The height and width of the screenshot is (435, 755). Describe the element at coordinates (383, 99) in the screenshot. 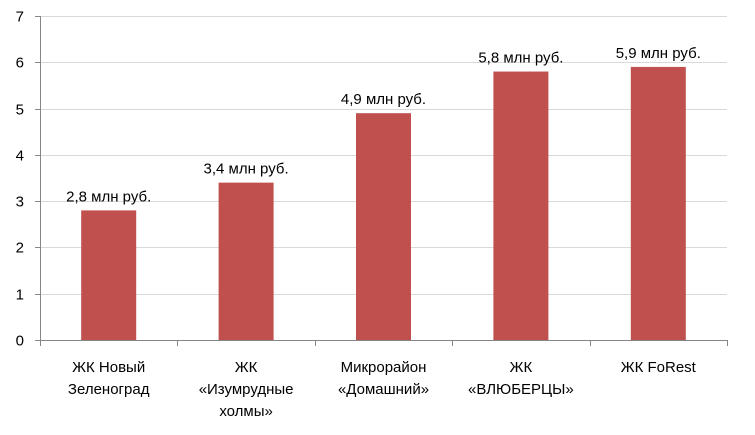

I see `bar-data-label: 4,9 млн руб.` at that location.